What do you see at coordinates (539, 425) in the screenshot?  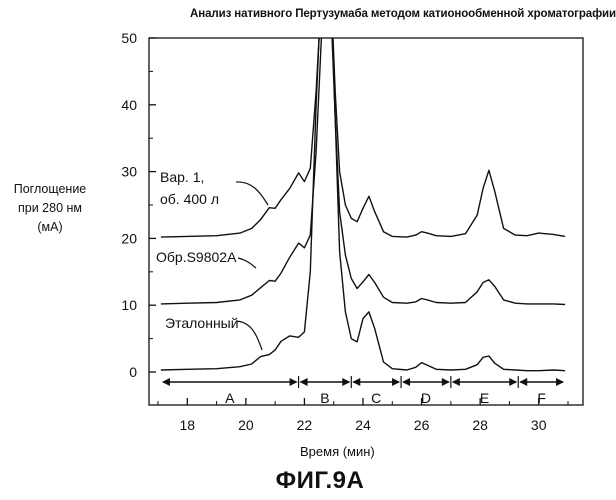 I see `x-tick-label: 30` at bounding box center [539, 425].